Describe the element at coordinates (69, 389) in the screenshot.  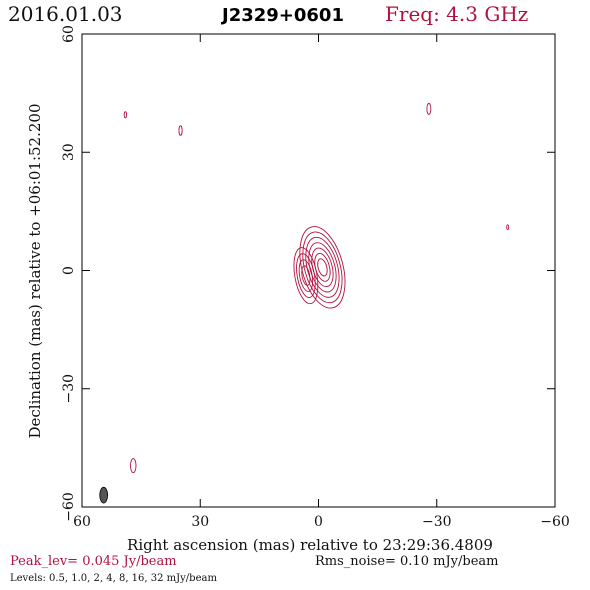
I see `y-tick-label: −30` at that location.